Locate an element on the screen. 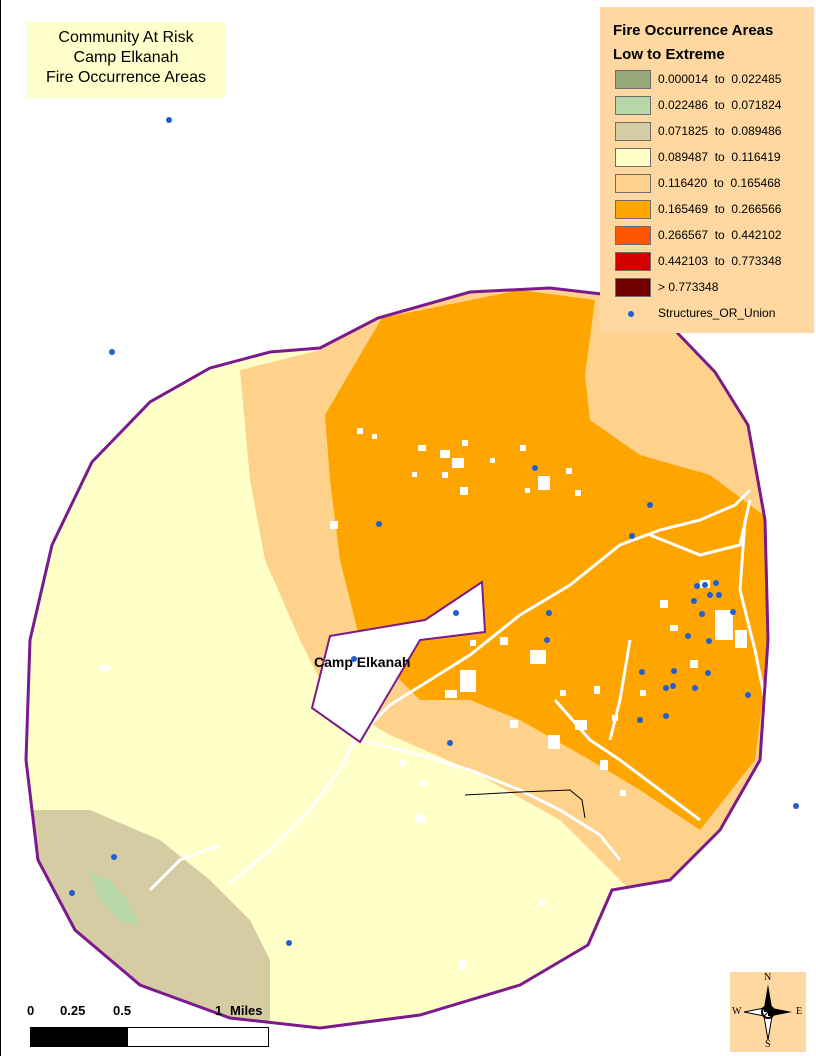 The width and height of the screenshot is (816, 1056). legend-structures-label: Structures_OR_Union is located at coordinates (717, 313).